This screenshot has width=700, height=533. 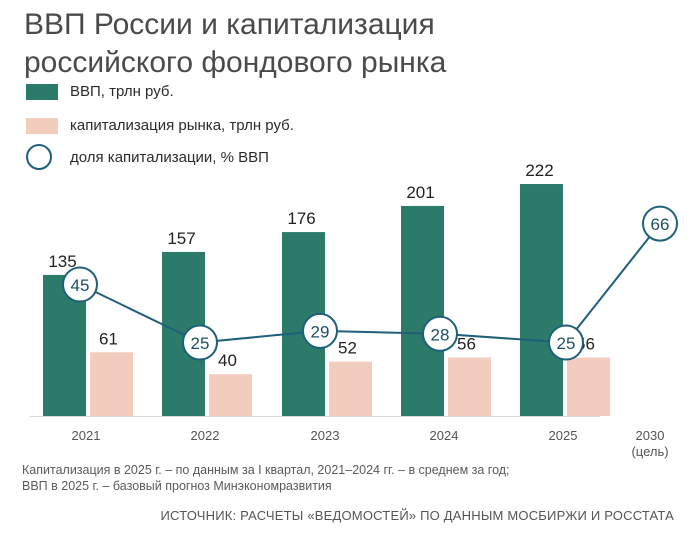 I want to click on share-value-label-2021: 45, so click(x=80, y=285).